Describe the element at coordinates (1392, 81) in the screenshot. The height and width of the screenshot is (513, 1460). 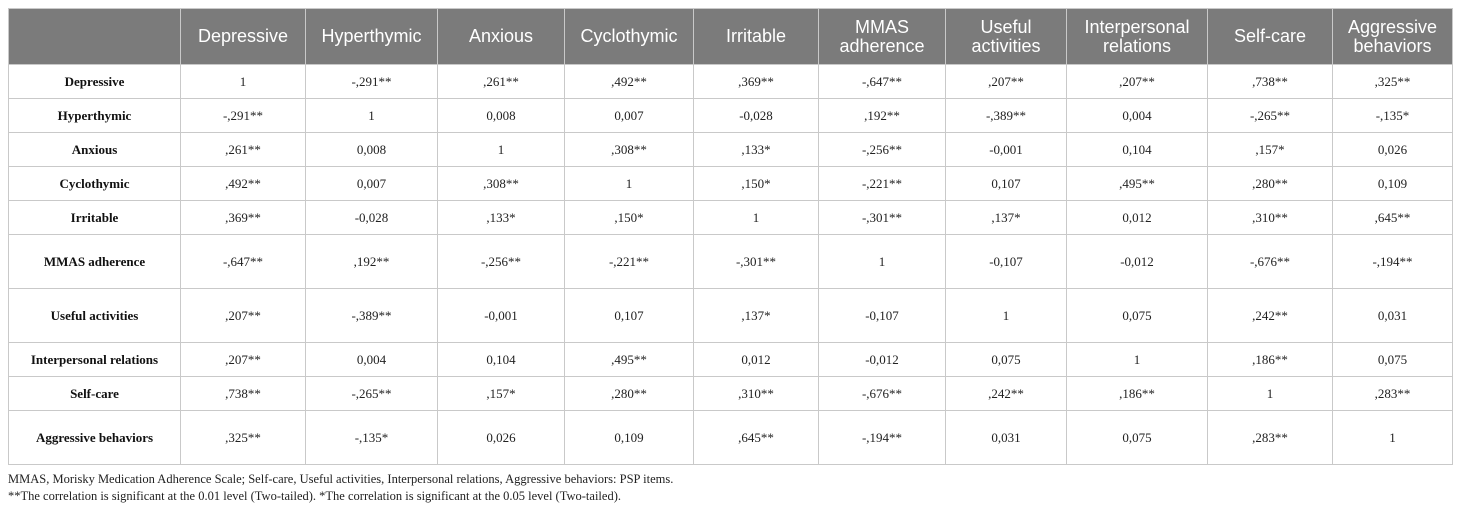
I see `table-cell: ,325**` at that location.